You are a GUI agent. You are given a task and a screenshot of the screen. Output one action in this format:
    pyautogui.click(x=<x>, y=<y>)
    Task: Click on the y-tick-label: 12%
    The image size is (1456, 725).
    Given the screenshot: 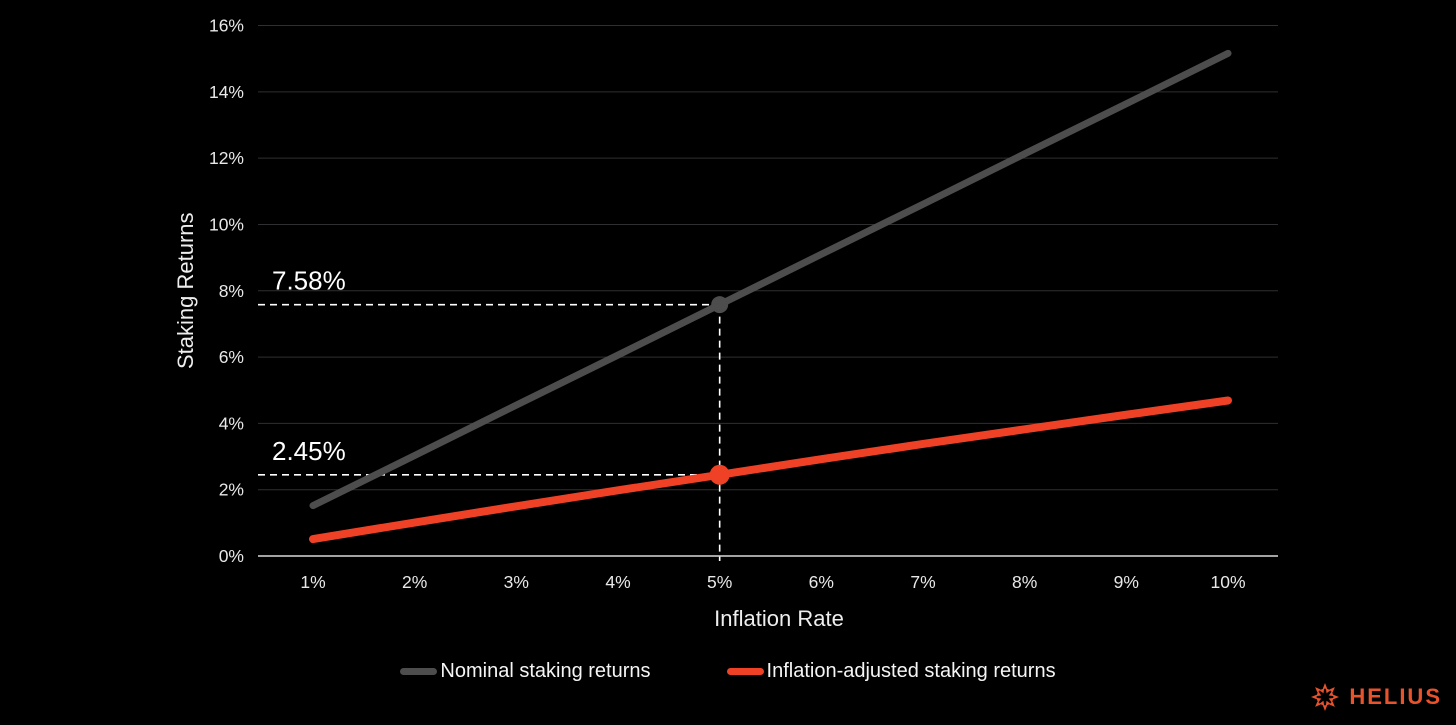 What is the action you would take?
    pyautogui.click(x=226, y=158)
    